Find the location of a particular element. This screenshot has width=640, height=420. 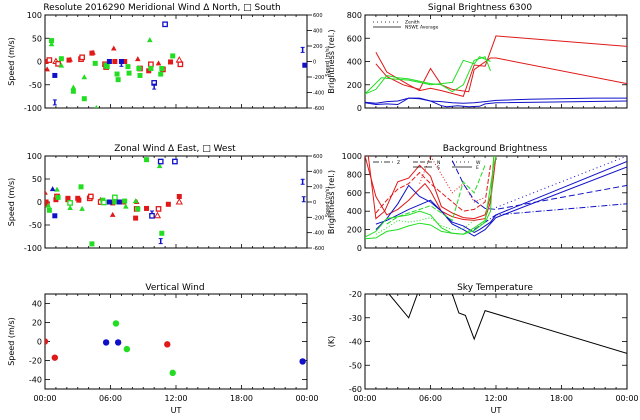

chart-title: Sky Temperature is located at coordinates (495, 288).